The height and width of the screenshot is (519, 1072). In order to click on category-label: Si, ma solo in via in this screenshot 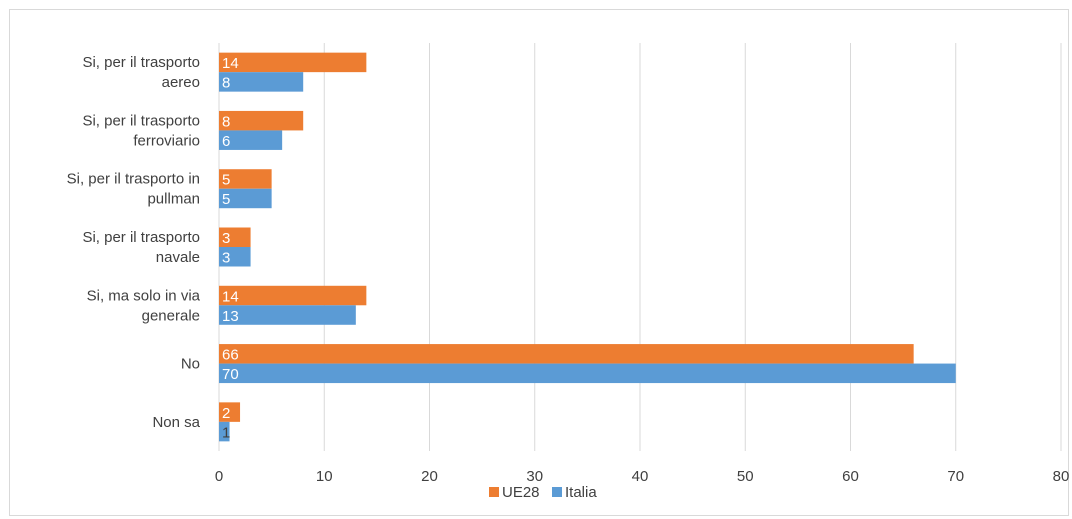, I will do `click(144, 295)`.